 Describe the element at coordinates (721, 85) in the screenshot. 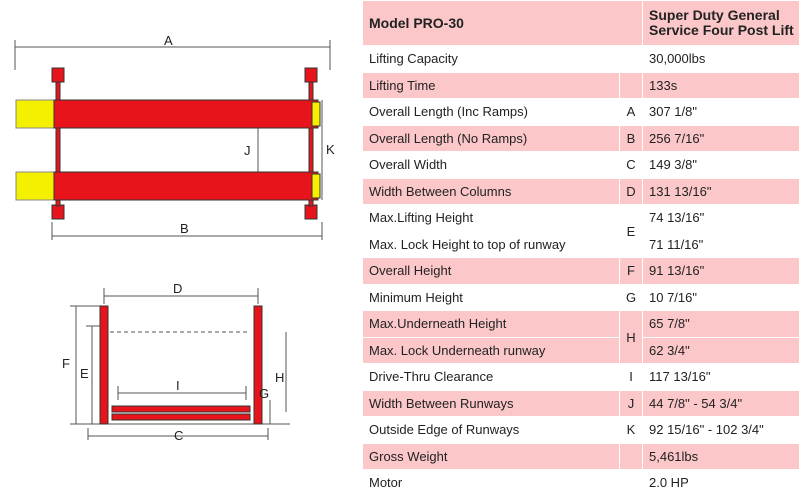

I see `spec-value: 133s` at that location.